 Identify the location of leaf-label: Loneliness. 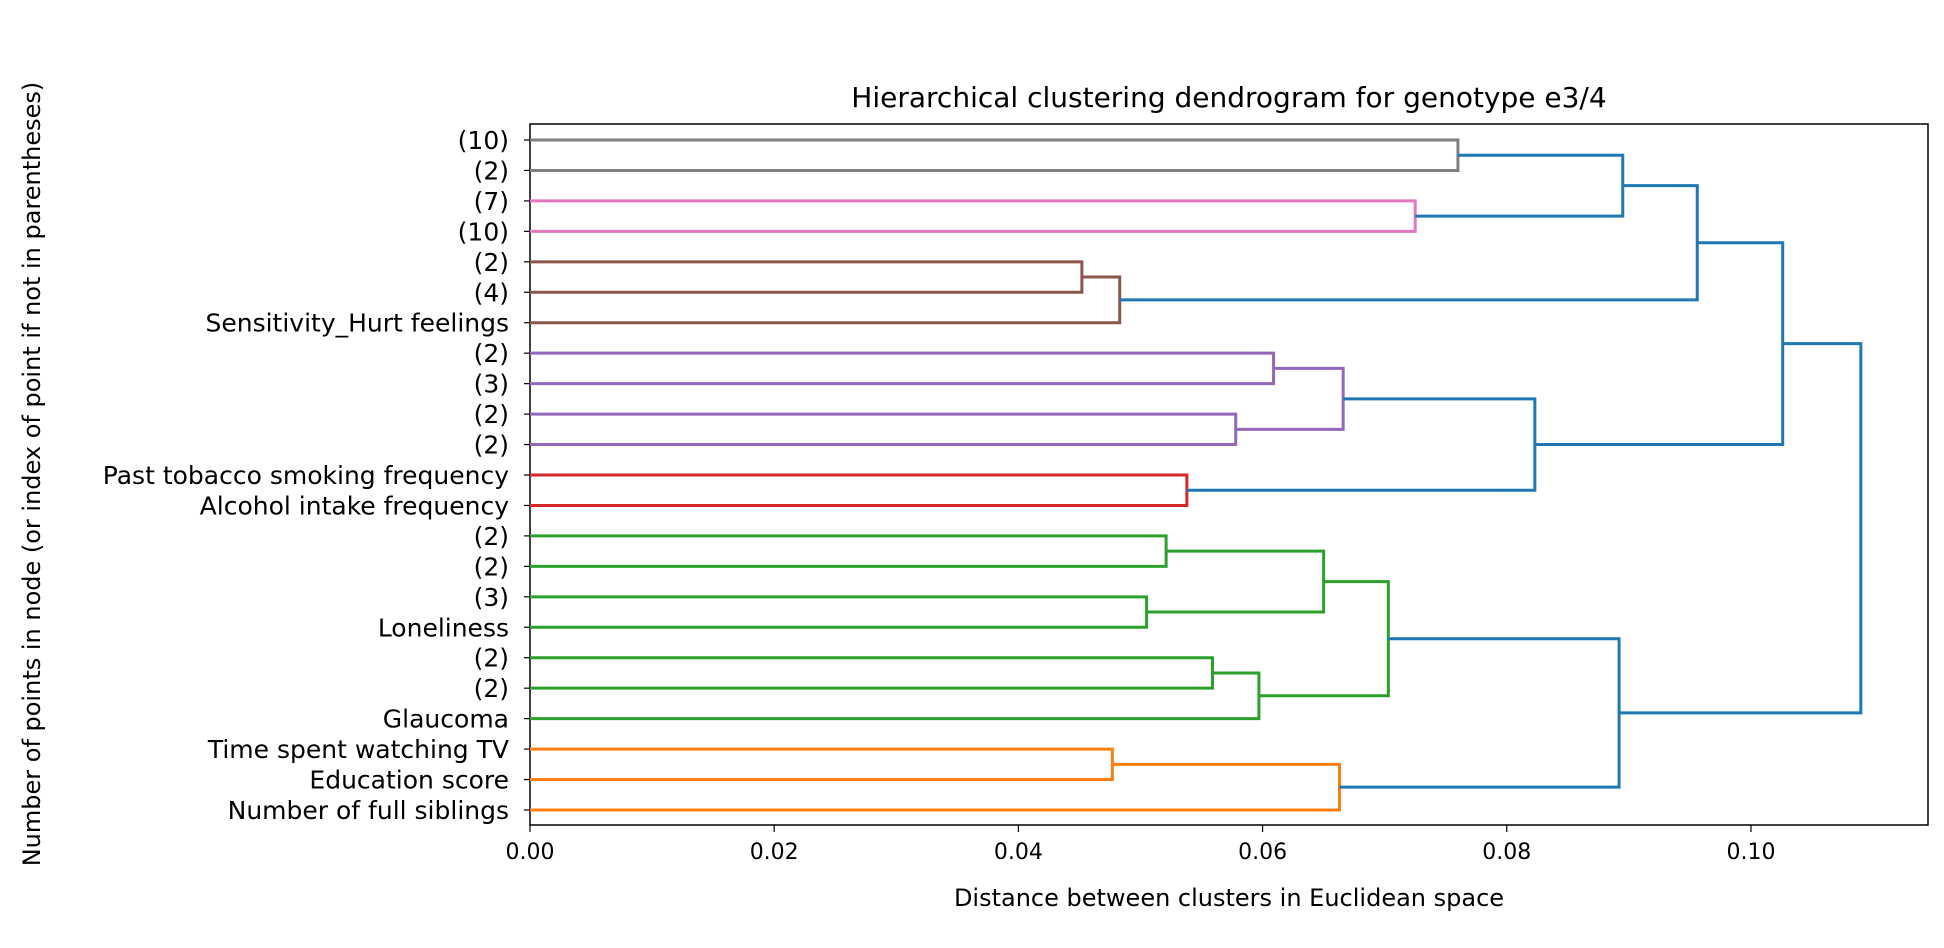
(443, 627).